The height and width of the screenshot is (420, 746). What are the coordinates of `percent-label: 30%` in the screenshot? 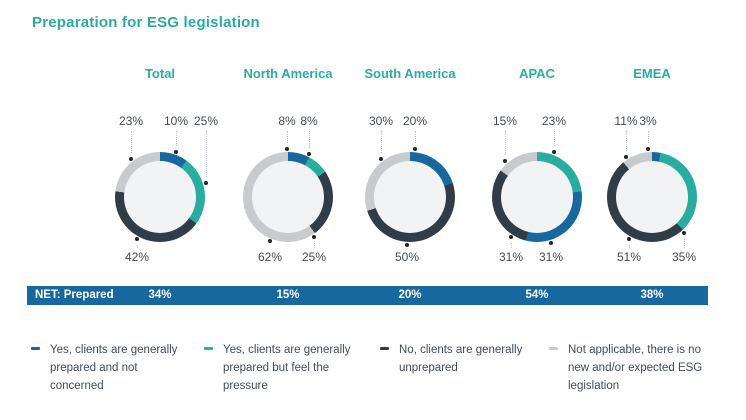 It's located at (381, 121).